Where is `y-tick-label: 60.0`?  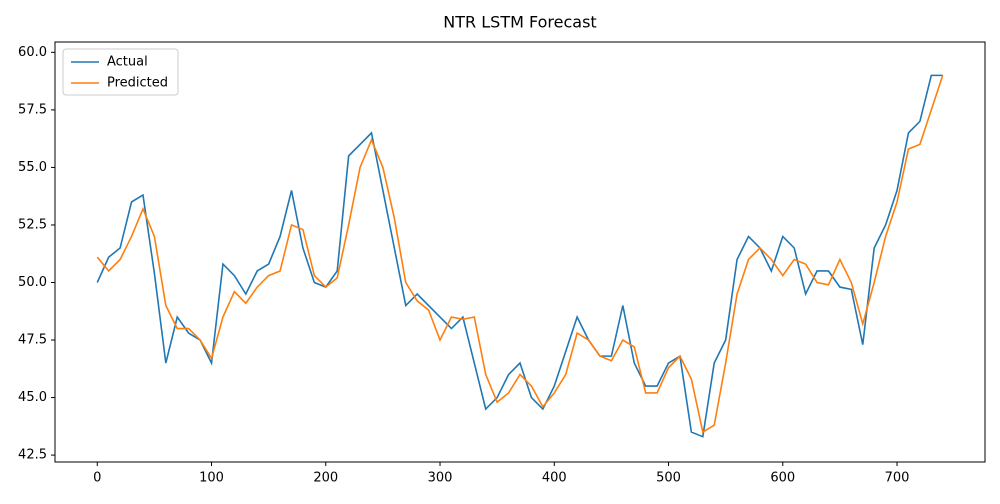
y-tick-label: 60.0 is located at coordinates (32, 52).